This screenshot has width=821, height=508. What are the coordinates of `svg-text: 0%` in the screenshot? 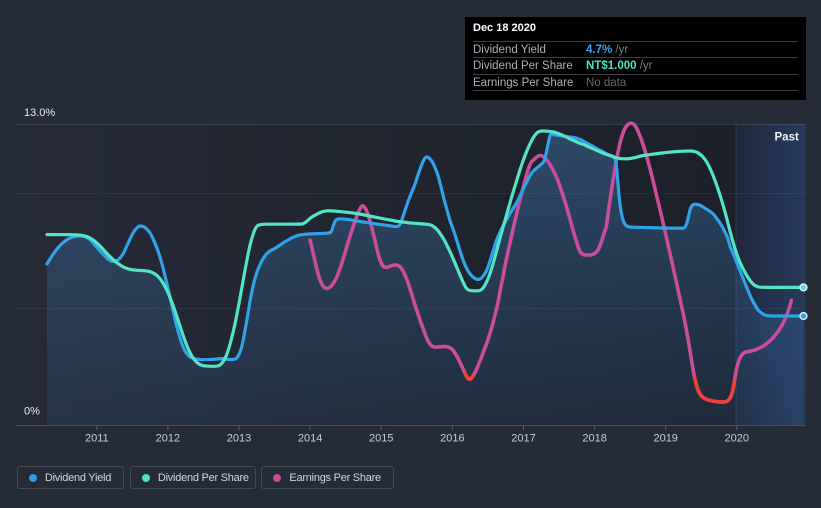 It's located at (32, 412).